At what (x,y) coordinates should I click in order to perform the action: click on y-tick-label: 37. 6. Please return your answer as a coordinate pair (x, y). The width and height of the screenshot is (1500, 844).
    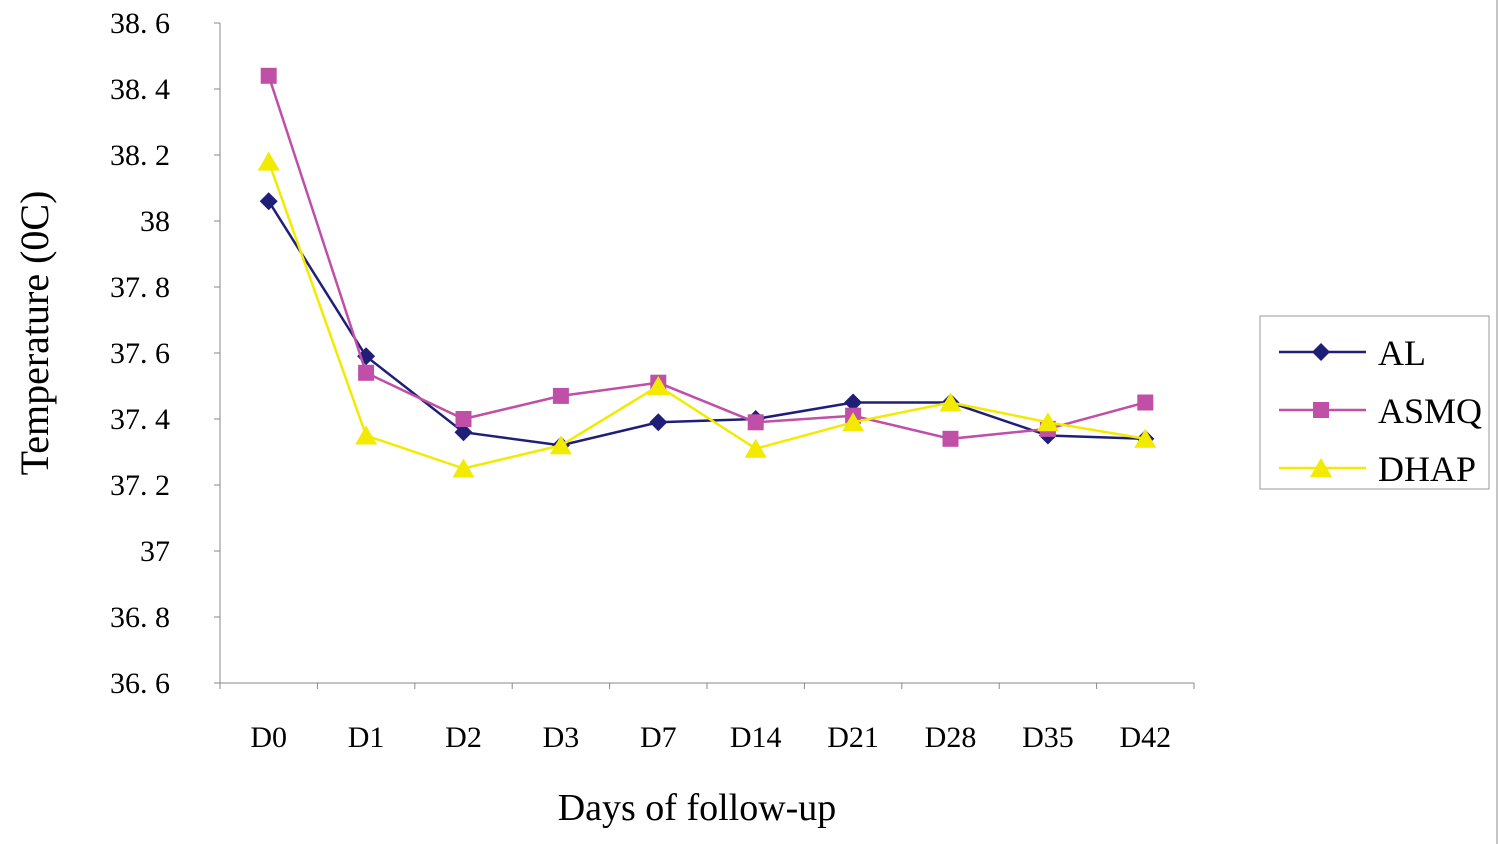
    Looking at the image, I should click on (140, 353).